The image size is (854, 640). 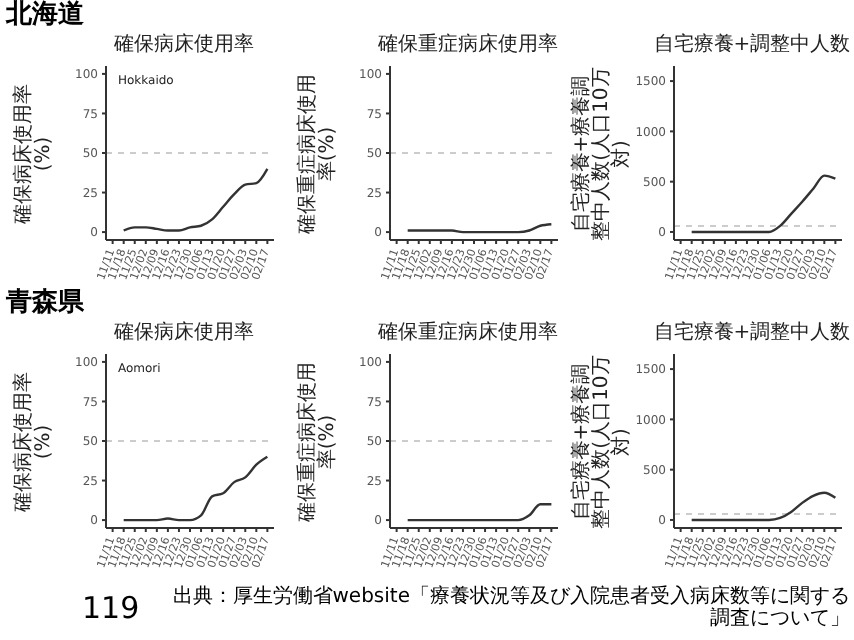 I want to click on text: 青森県, so click(x=45, y=304).